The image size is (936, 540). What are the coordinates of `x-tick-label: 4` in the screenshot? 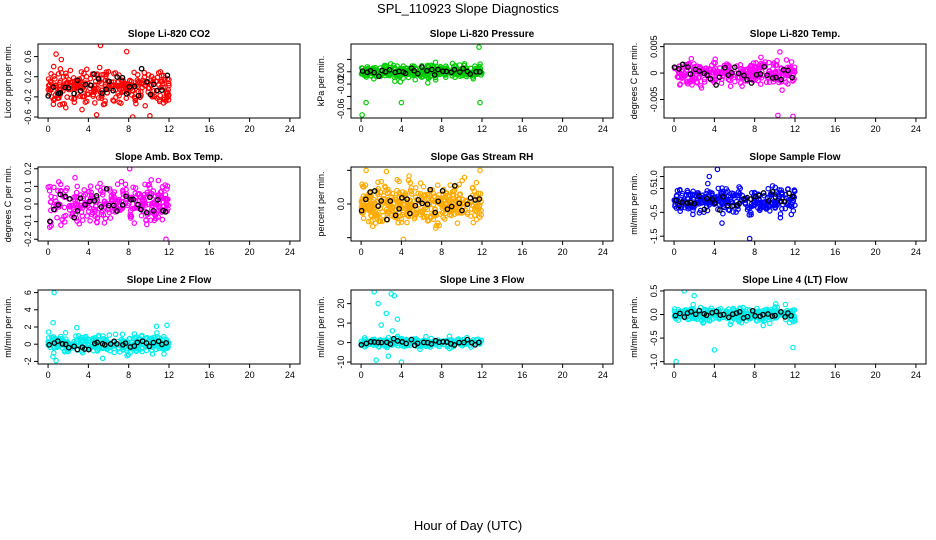 It's located at (401, 252).